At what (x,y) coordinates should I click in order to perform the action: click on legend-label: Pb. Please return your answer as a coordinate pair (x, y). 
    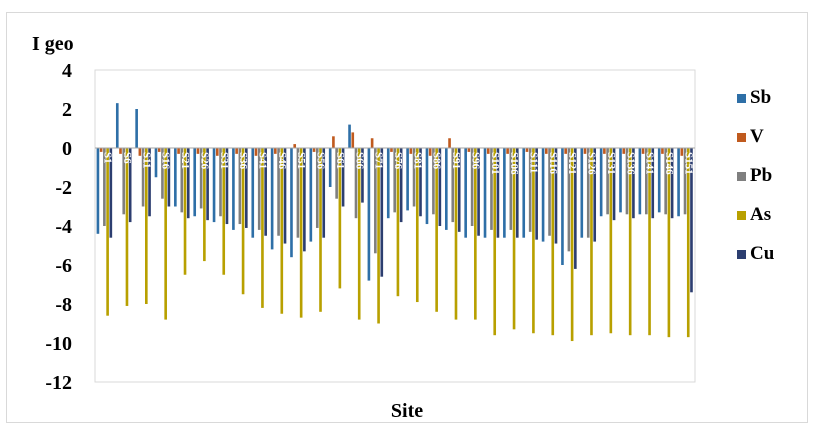
    Looking at the image, I should click on (761, 175).